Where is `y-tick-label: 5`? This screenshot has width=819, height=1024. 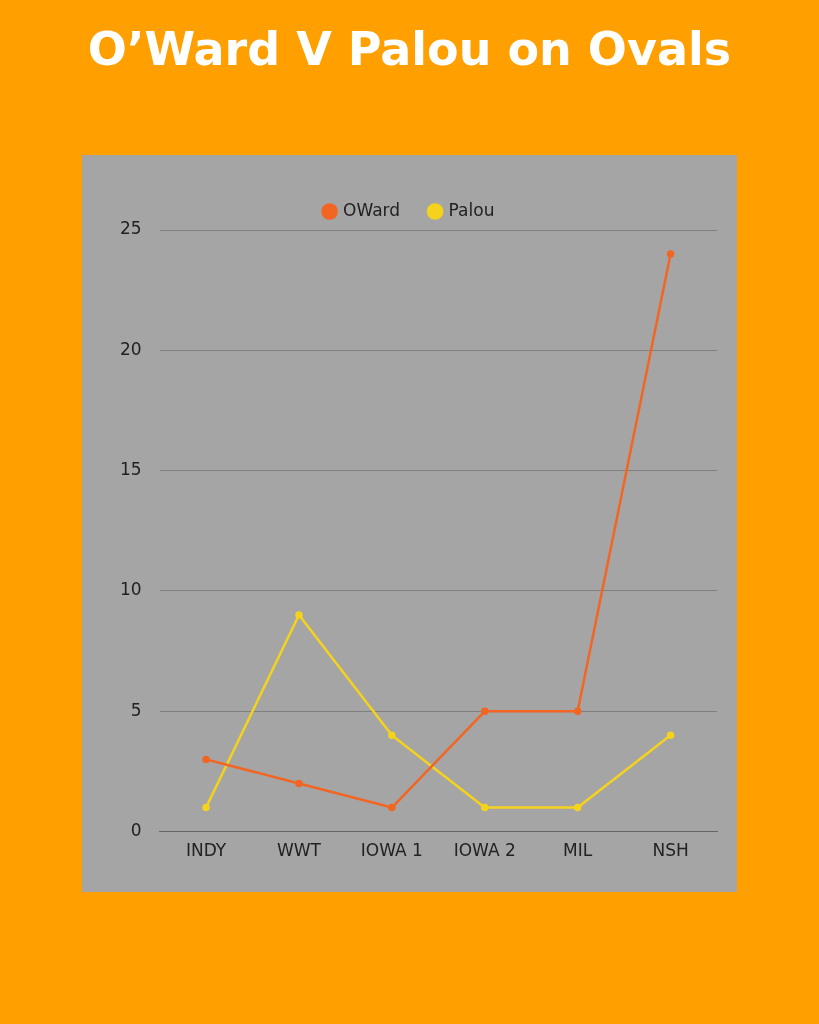
y-tick-label: 5 is located at coordinates (136, 709).